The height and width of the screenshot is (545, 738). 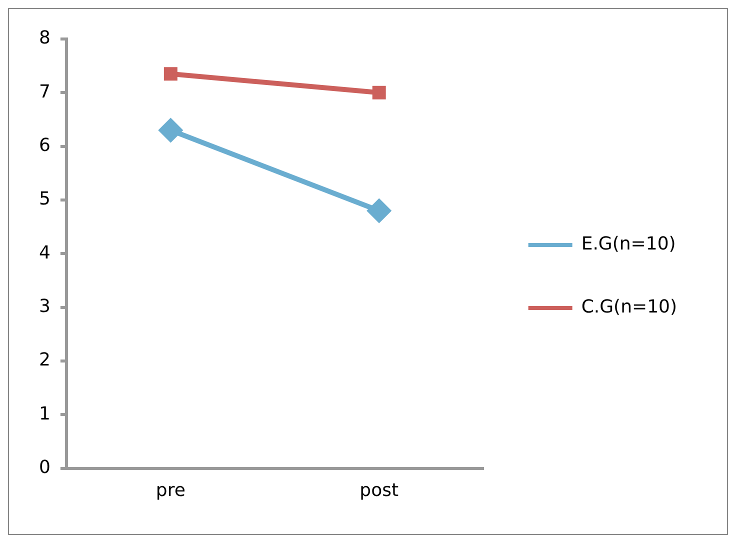 What do you see at coordinates (44, 199) in the screenshot?
I see `y-tick-label: 5` at bounding box center [44, 199].